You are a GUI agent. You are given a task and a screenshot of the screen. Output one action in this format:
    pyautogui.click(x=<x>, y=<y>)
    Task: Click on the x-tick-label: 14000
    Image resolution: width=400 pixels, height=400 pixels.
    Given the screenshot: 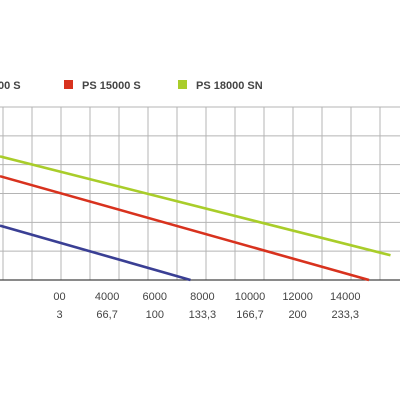 What is the action you would take?
    pyautogui.click(x=345, y=297)
    